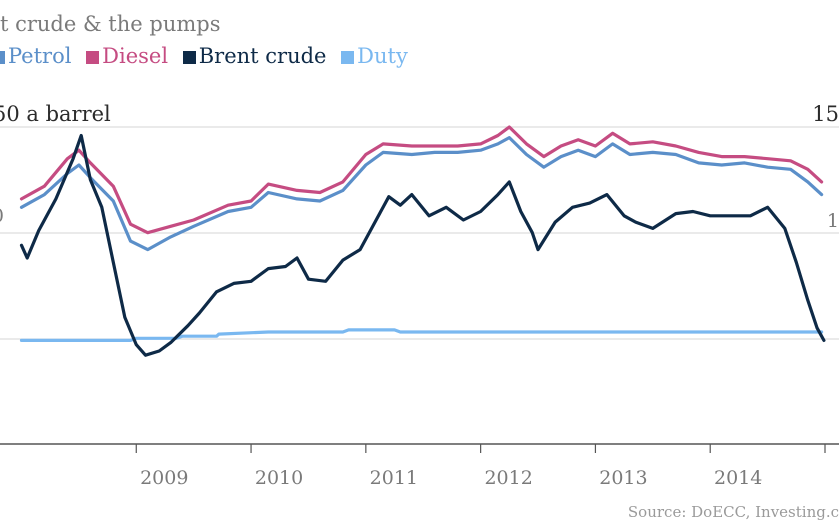  I want to click on series-line-duty, so click(421, 335).